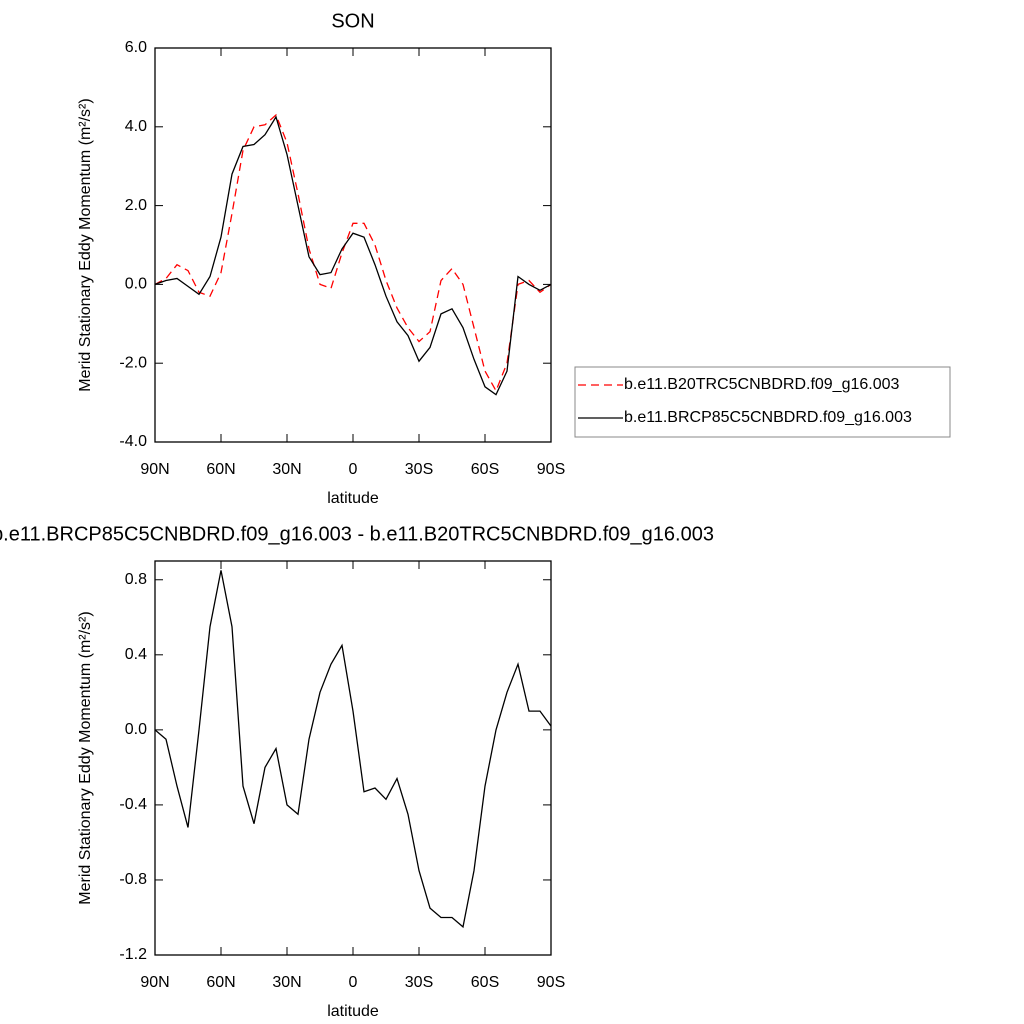 Image resolution: width=1024 pixels, height=1024 pixels. I want to click on chart-title: SON, so click(352, 21).